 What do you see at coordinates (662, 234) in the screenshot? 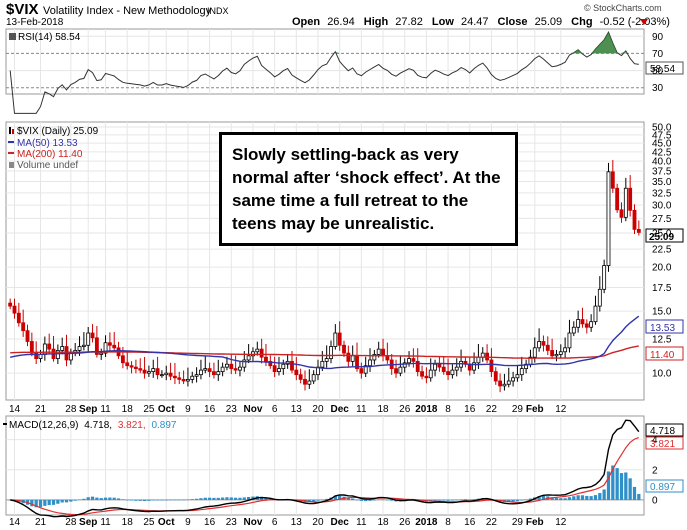
I see `price-tick-label: 25.0` at bounding box center [662, 234].